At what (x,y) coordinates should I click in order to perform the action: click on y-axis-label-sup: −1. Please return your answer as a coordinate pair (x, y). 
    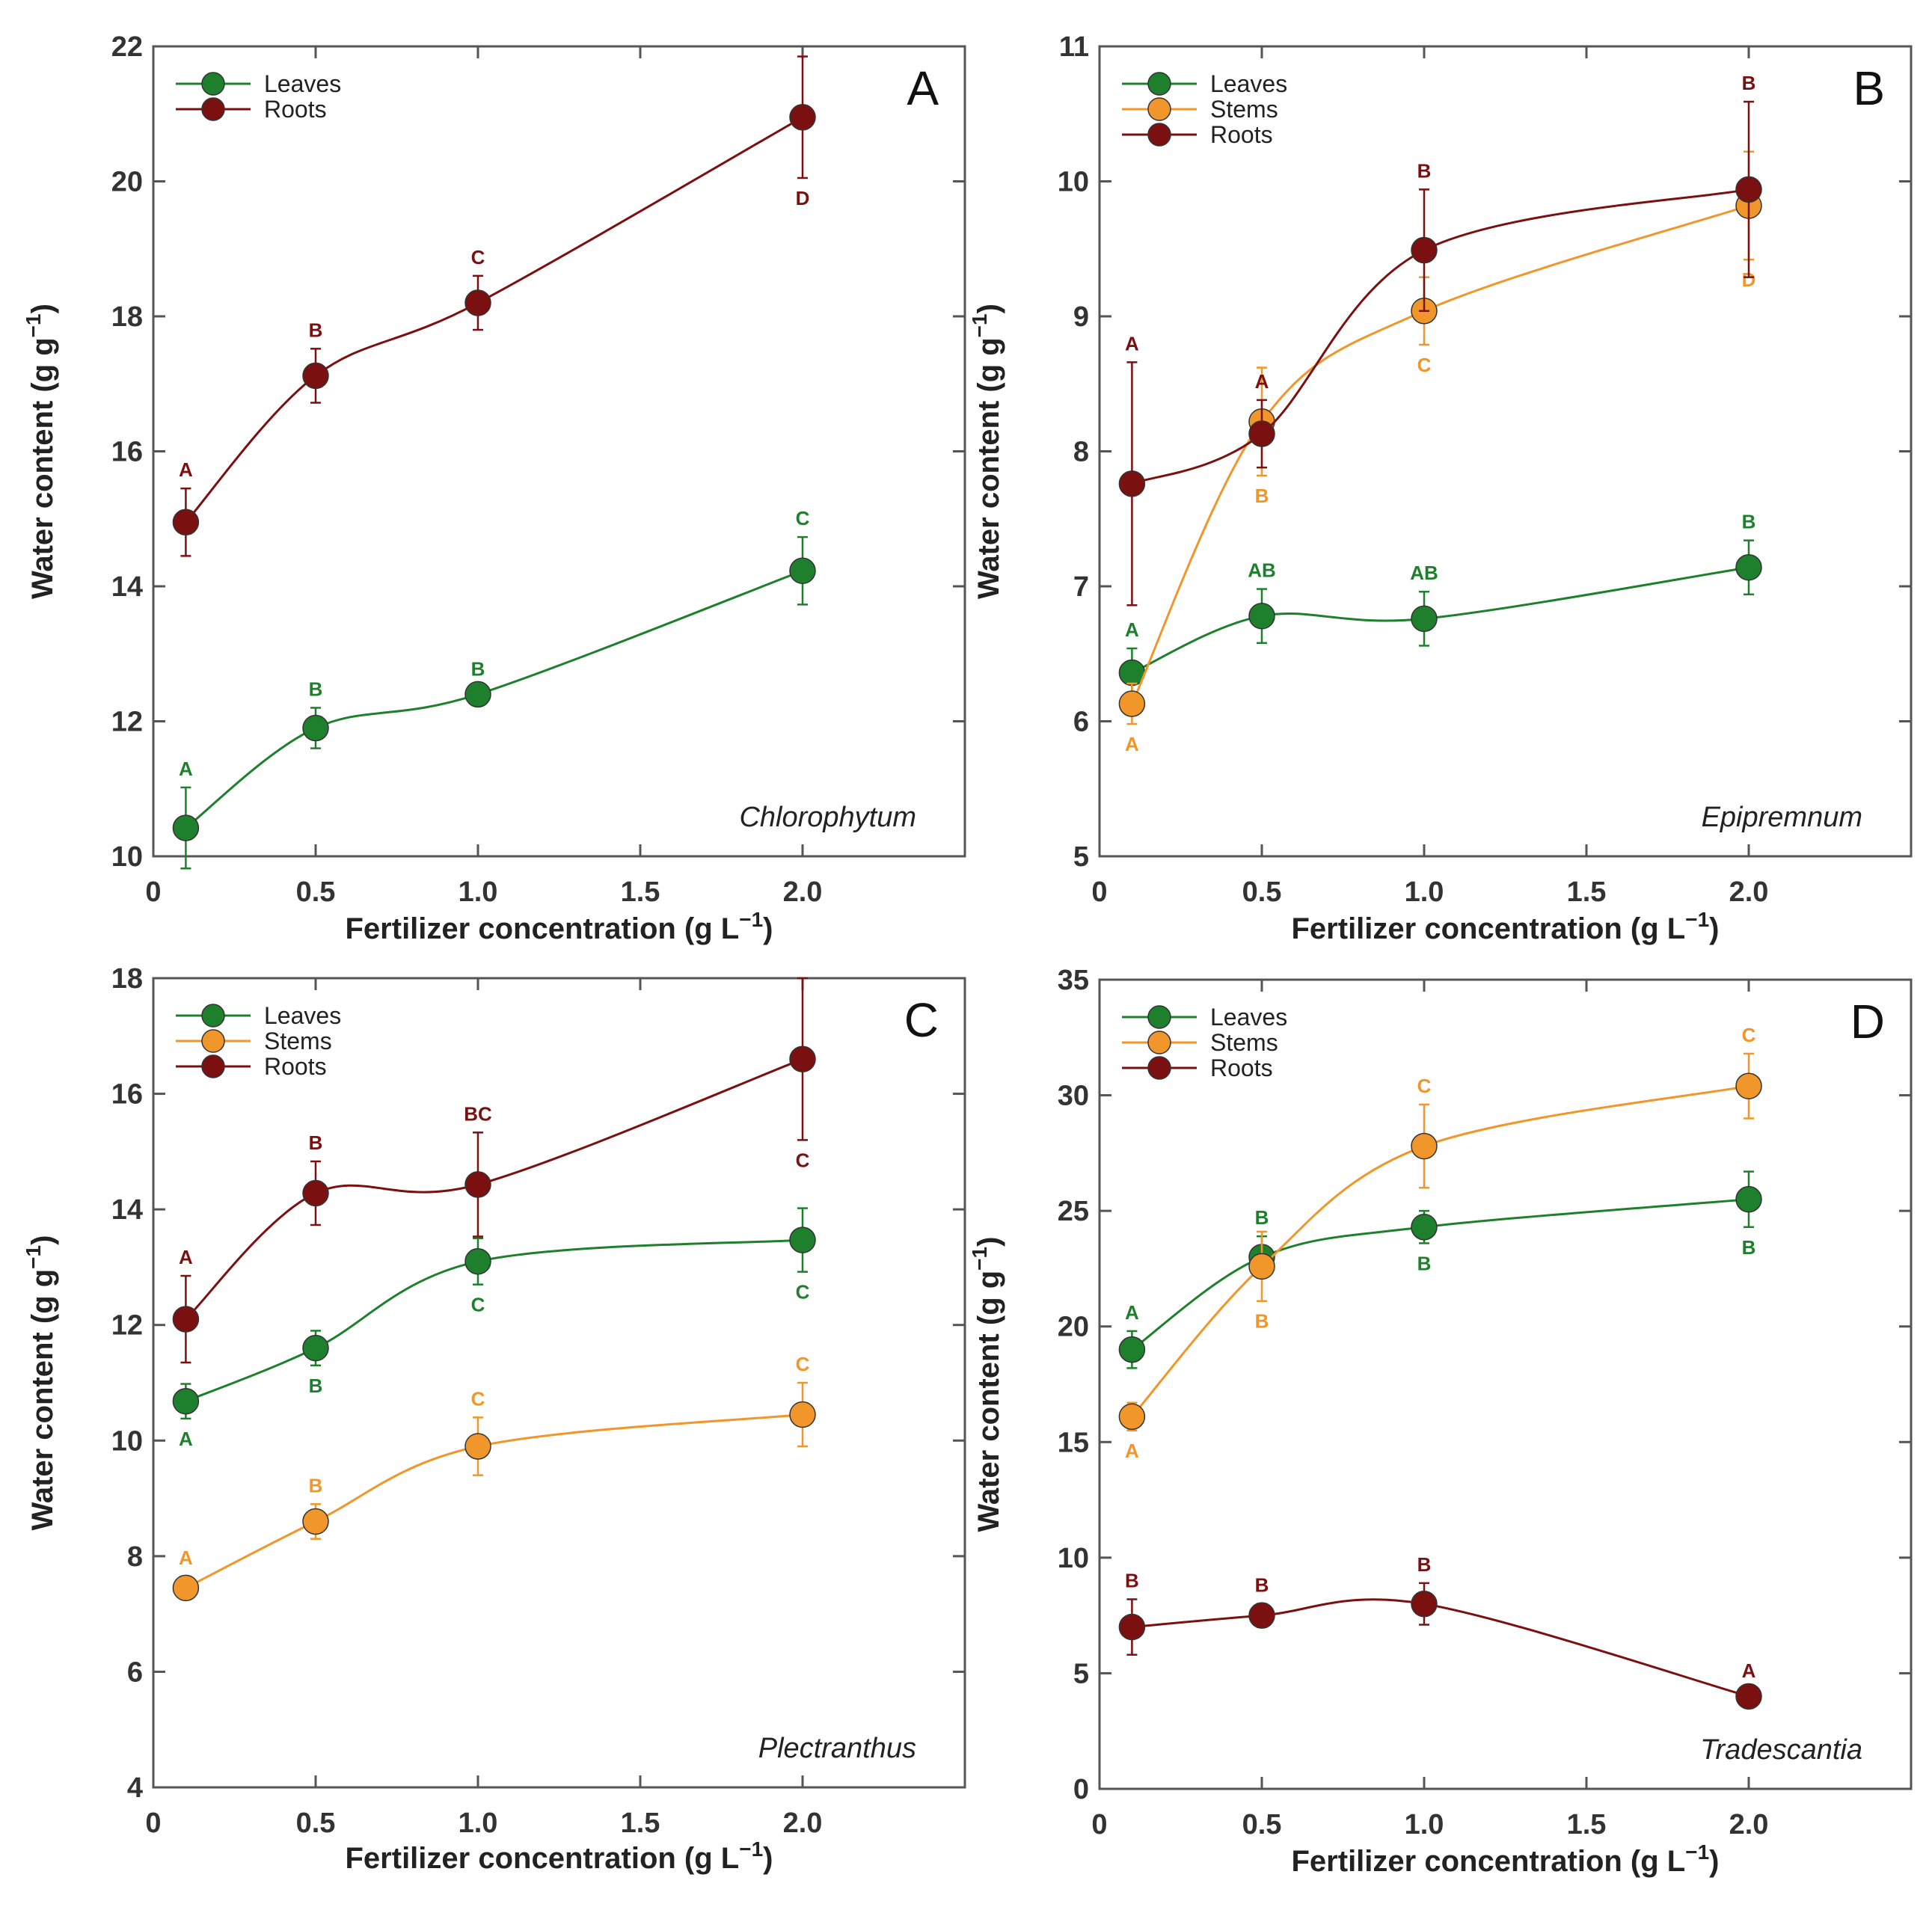
    Looking at the image, I should click on (979, 1259).